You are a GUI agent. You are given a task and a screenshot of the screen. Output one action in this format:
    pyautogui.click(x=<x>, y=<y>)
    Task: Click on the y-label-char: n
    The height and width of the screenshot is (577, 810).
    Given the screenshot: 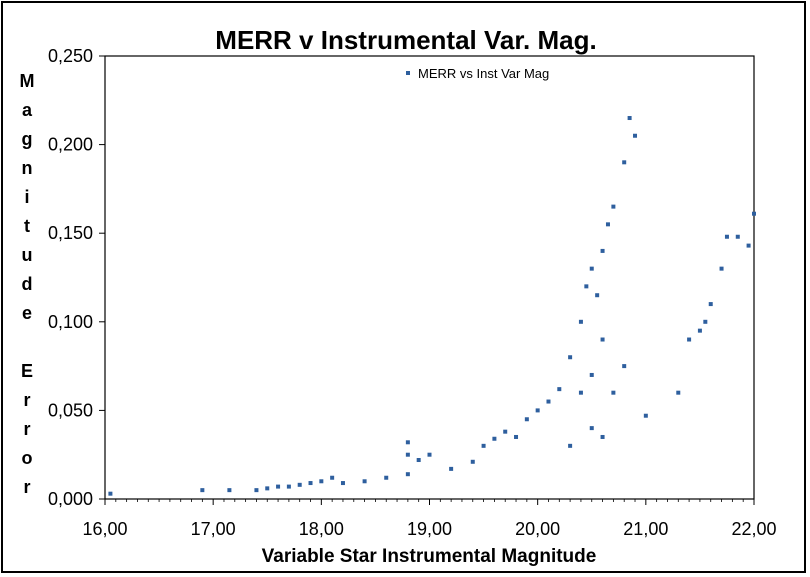 What is the action you would take?
    pyautogui.click(x=27, y=168)
    